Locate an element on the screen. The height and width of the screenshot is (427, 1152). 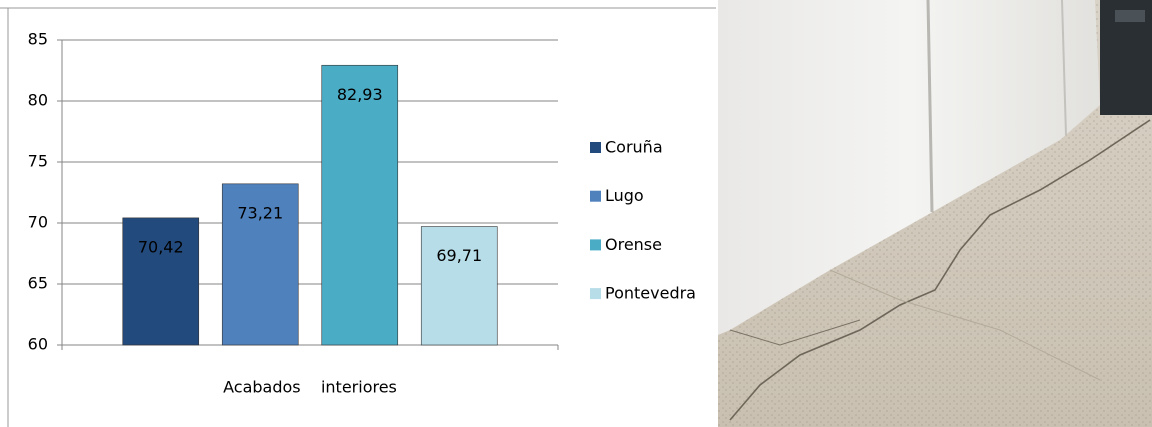
crack is located at coordinates (795, 332).